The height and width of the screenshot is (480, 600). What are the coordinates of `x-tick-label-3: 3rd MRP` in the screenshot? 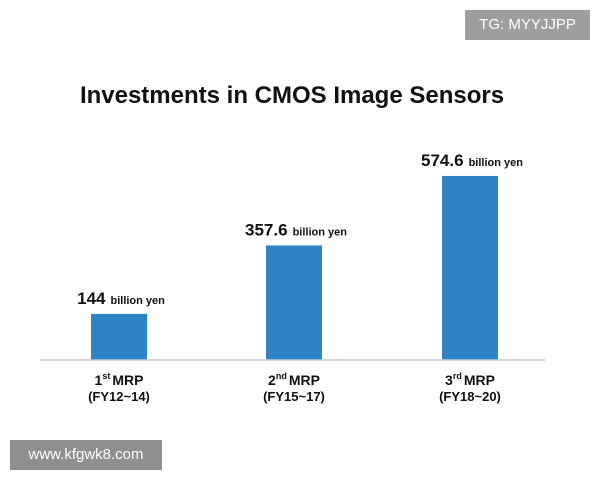 It's located at (470, 379).